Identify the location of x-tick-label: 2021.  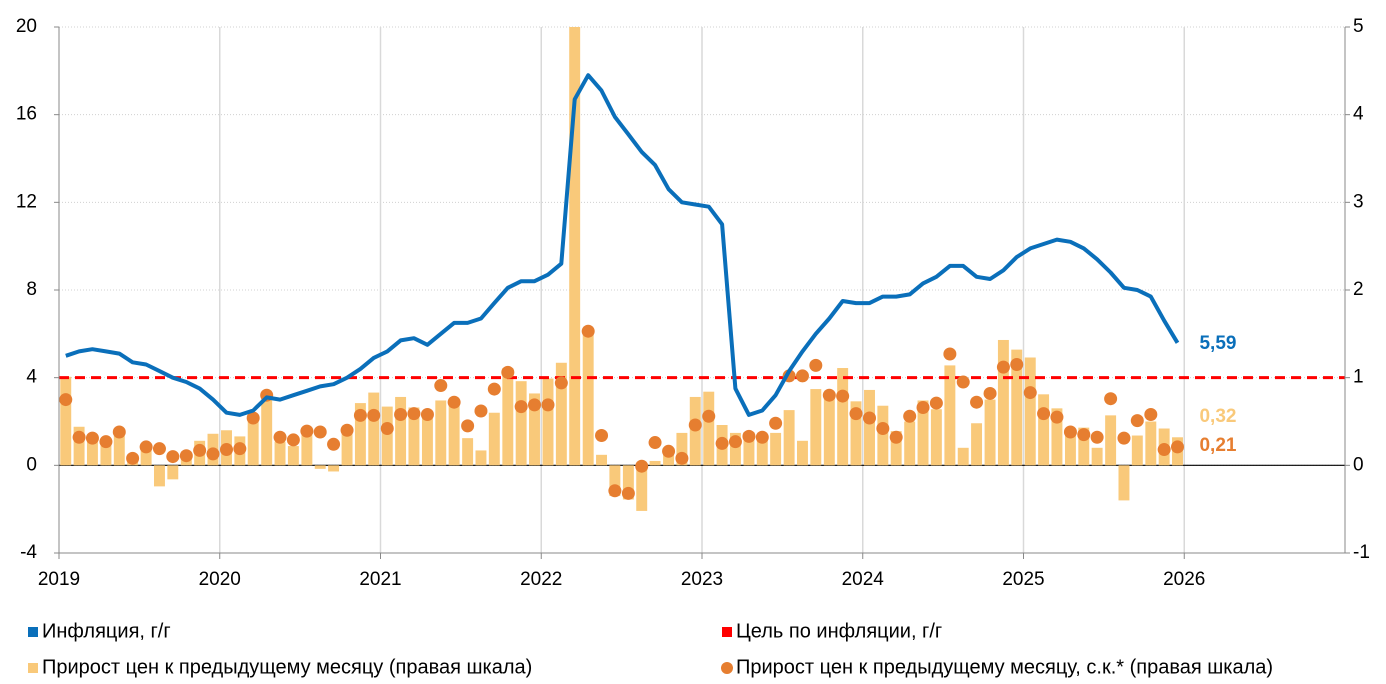
(380, 579).